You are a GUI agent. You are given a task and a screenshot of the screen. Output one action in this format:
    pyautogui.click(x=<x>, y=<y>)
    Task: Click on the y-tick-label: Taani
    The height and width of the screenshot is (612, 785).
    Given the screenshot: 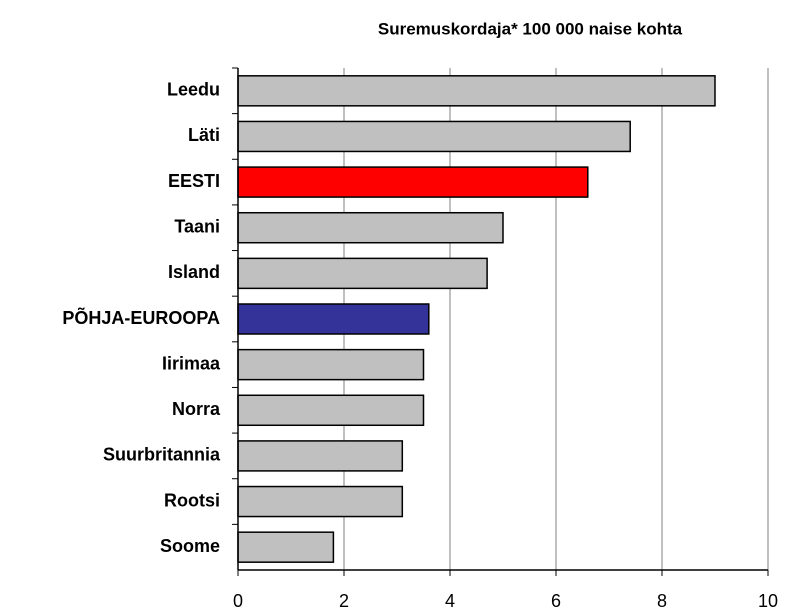 What is the action you would take?
    pyautogui.click(x=197, y=226)
    